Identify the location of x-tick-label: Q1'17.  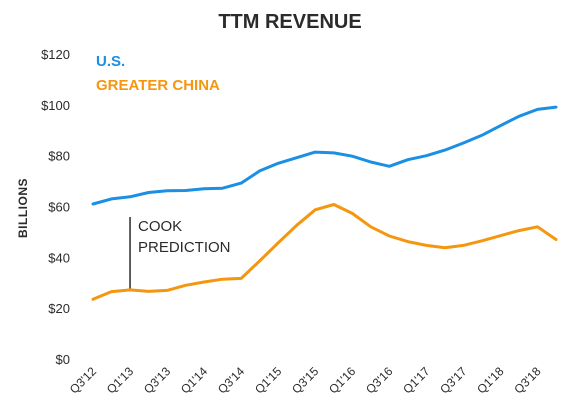
(416, 380).